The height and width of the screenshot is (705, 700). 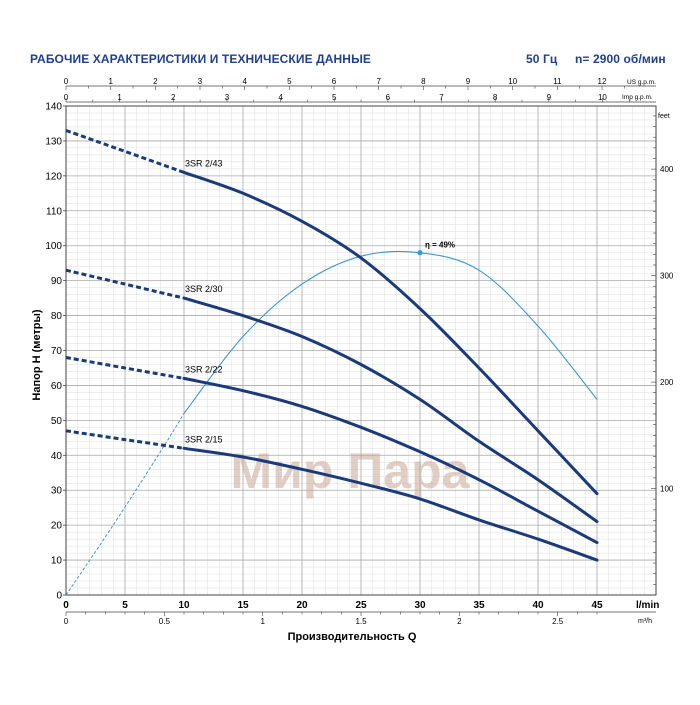 I want to click on y-axis-label: Напор H (метры), so click(x=37, y=354).